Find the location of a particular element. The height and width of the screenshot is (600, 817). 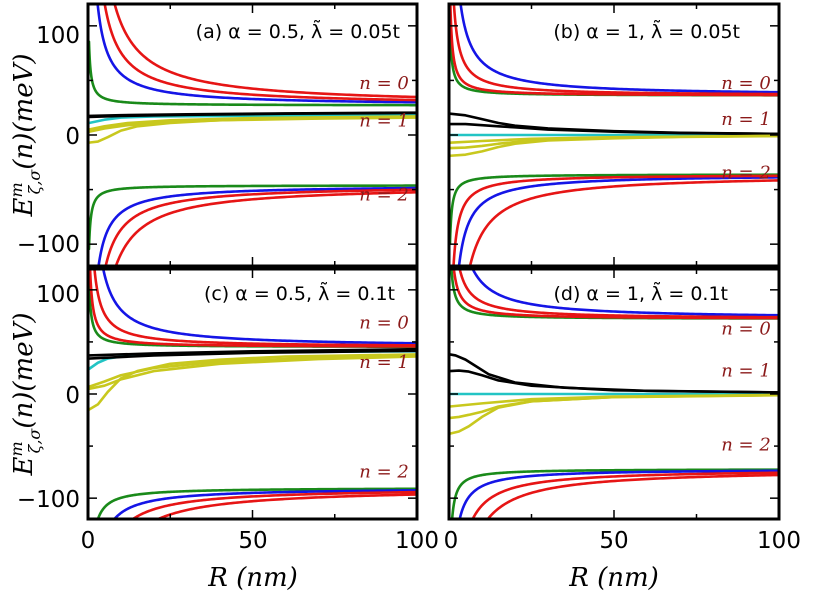

panel-a-series-n0-green is located at coordinates (252, 73).